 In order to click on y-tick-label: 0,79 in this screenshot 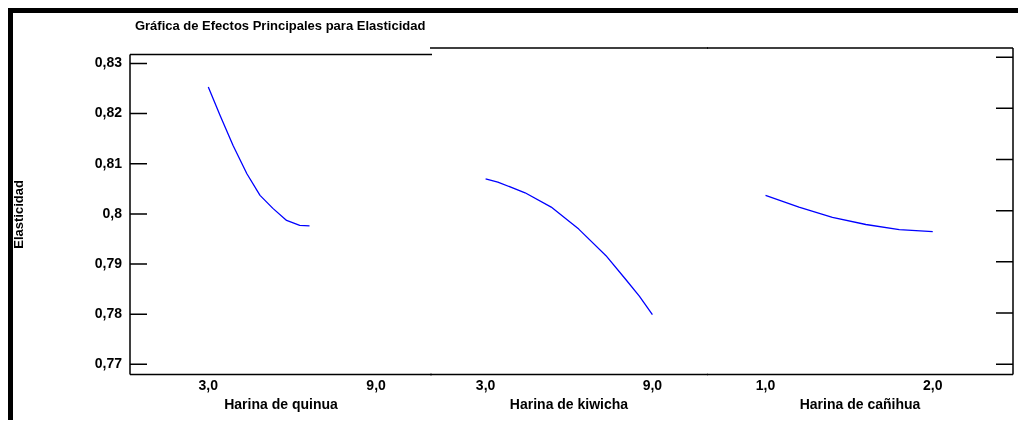, I will do `click(108, 262)`.